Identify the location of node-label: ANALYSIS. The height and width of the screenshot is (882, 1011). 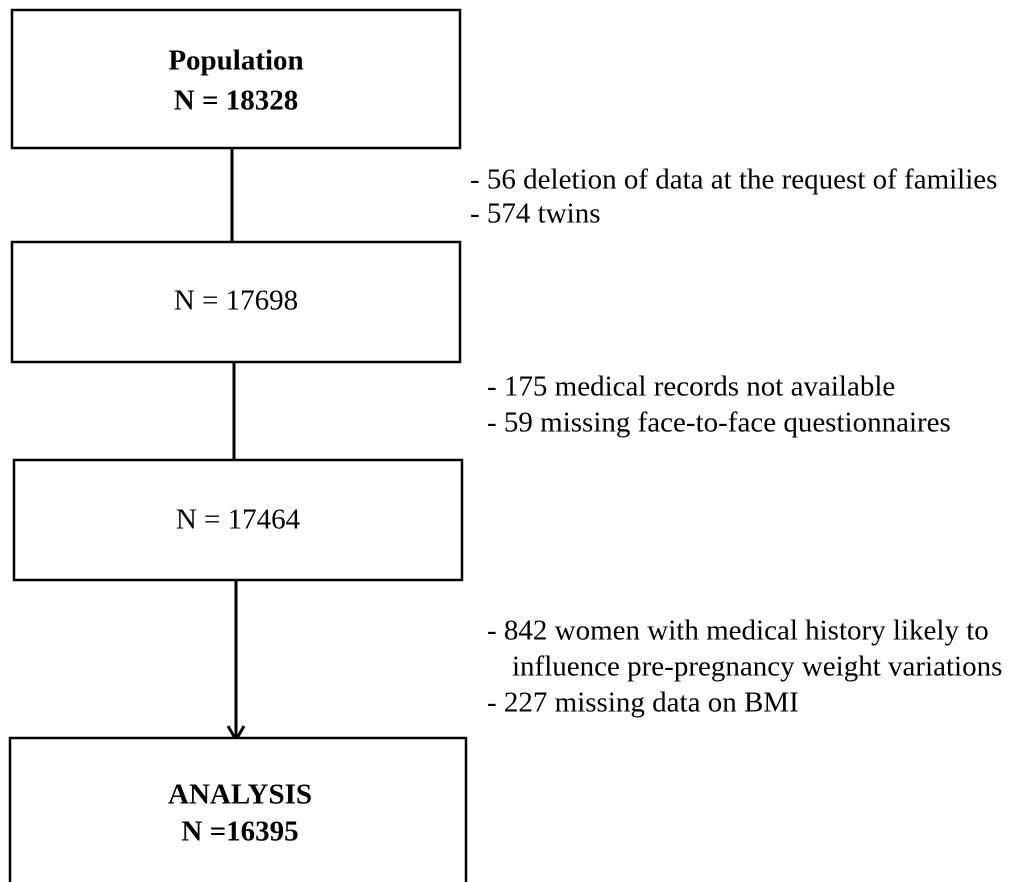
(240, 795).